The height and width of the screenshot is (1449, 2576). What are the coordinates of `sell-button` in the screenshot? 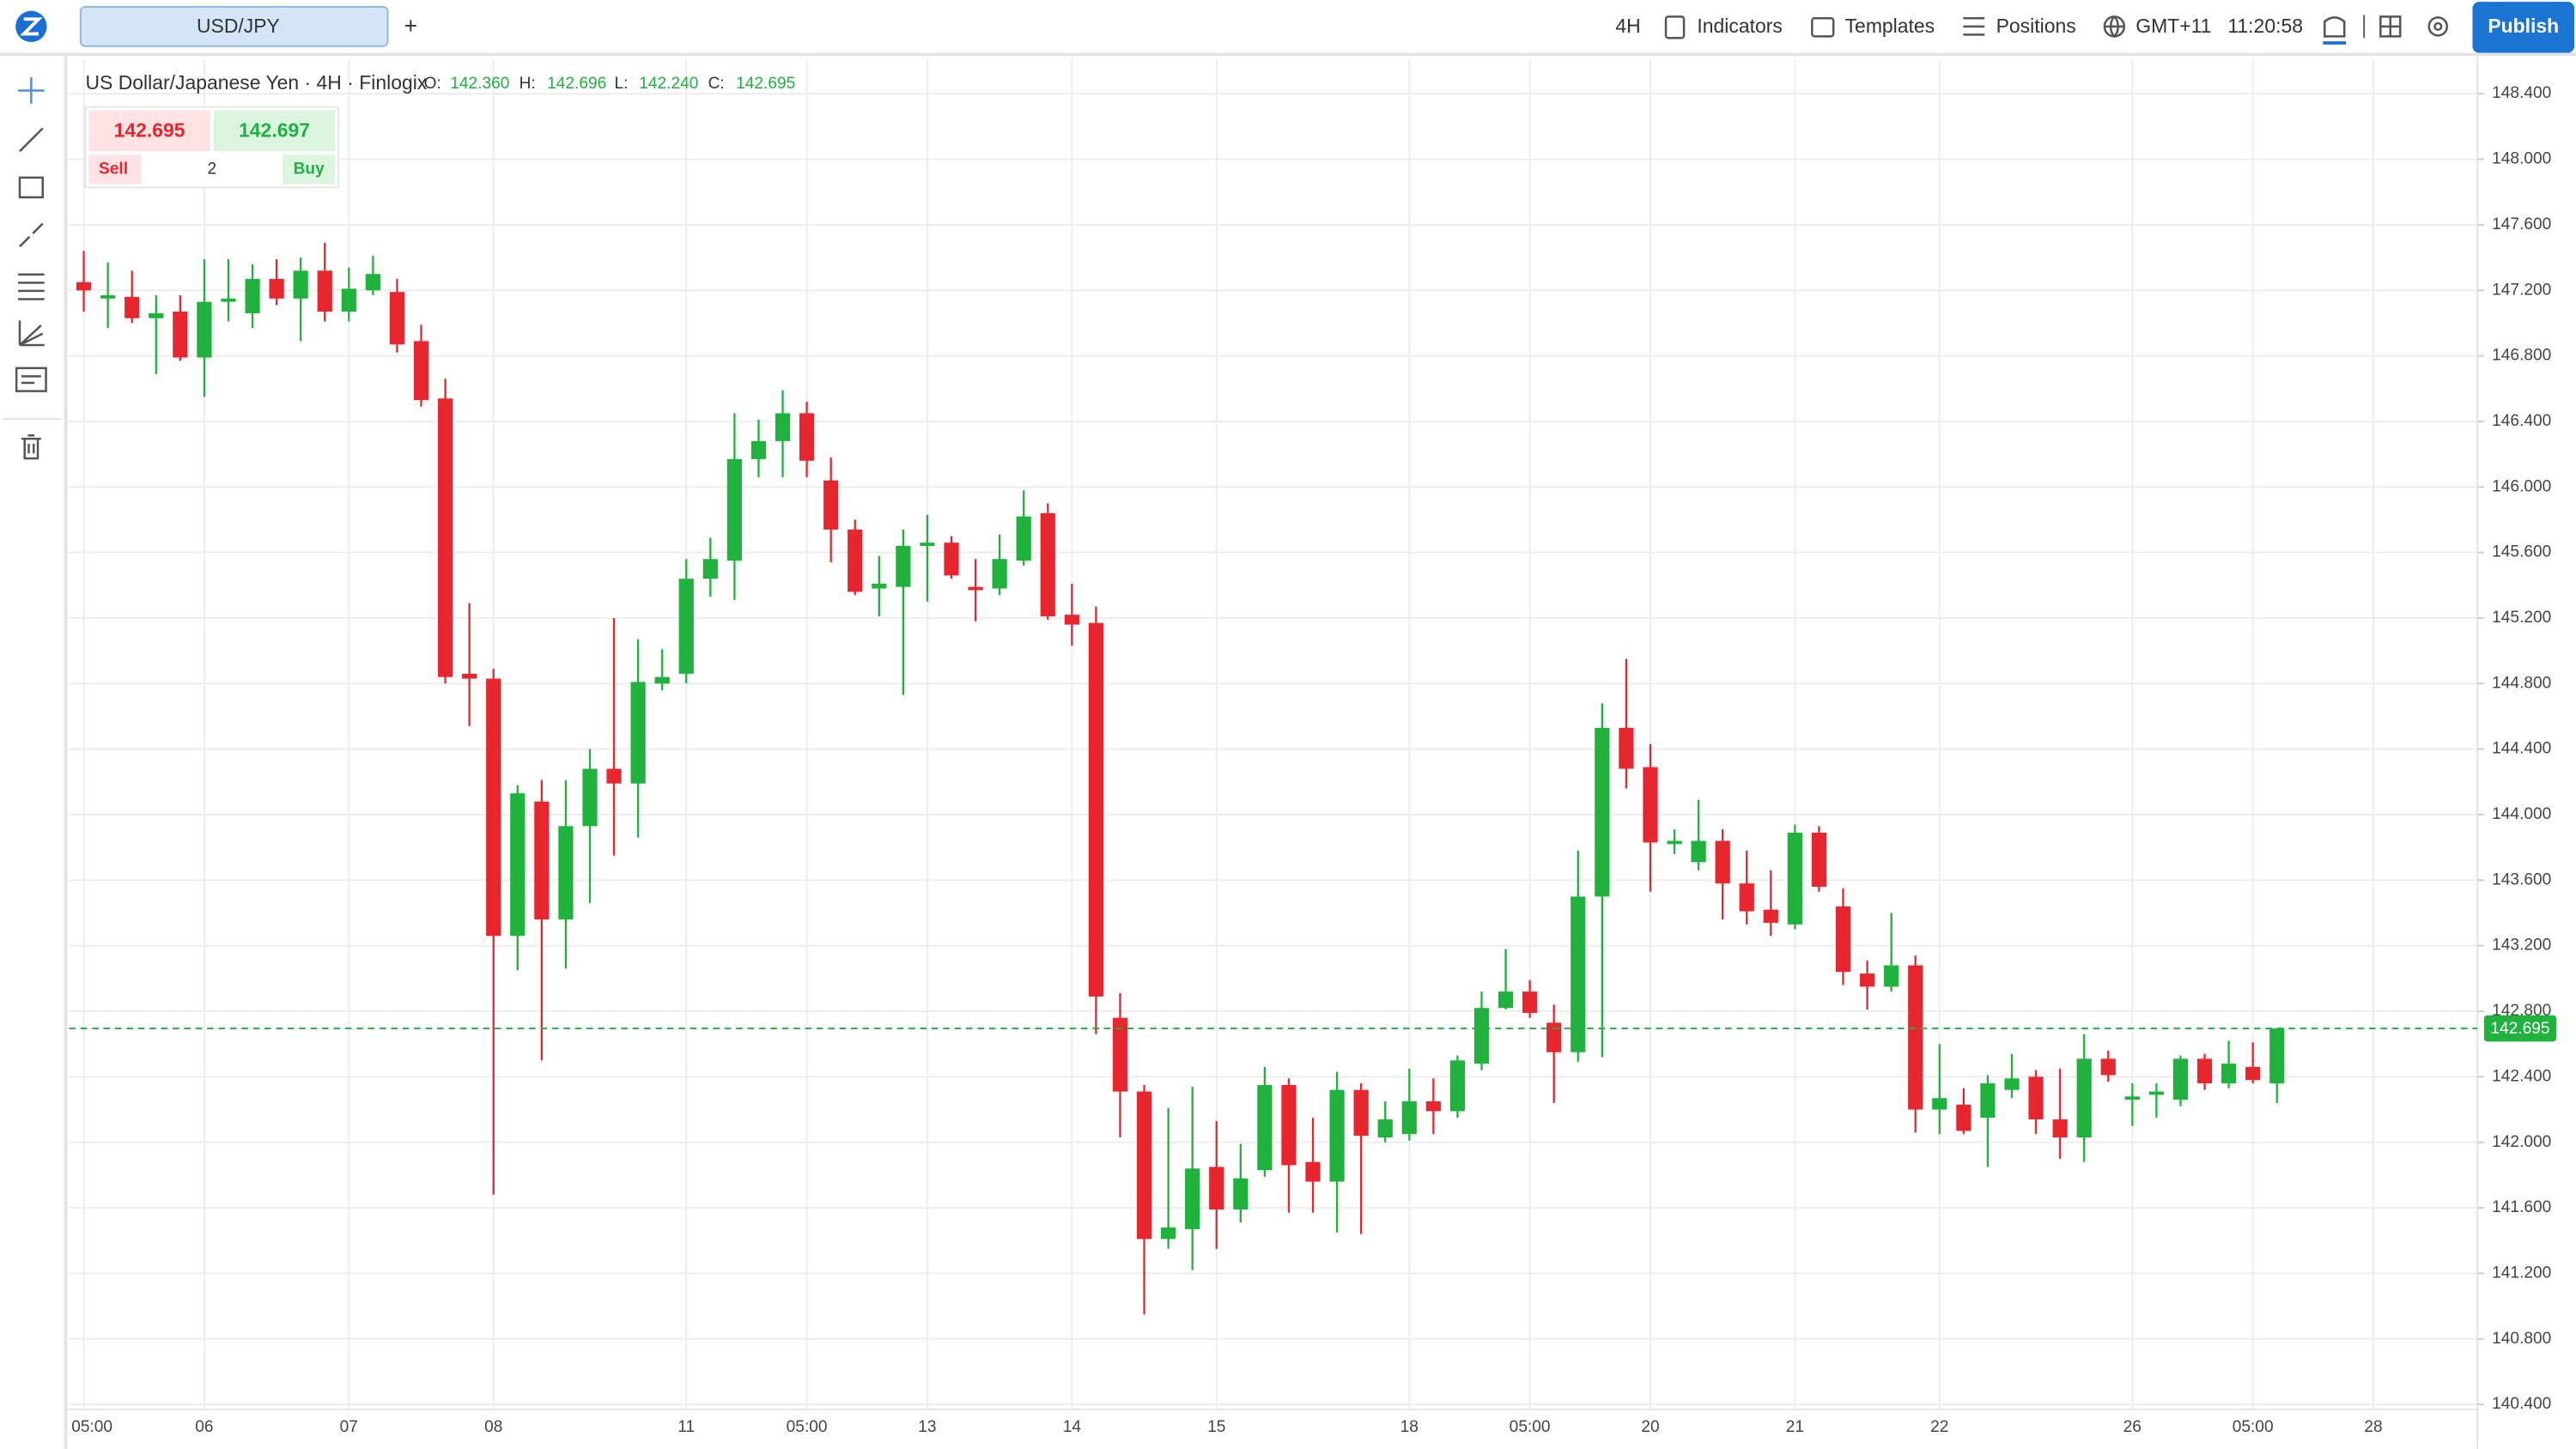 It's located at (115, 170).